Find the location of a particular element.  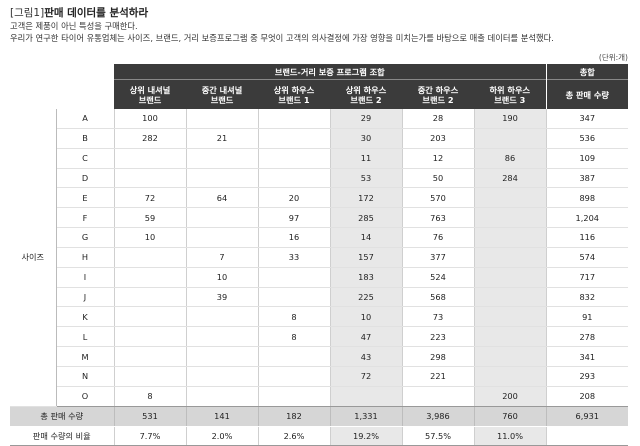

ratio-row-cell: 7.7% is located at coordinates (149, 436).